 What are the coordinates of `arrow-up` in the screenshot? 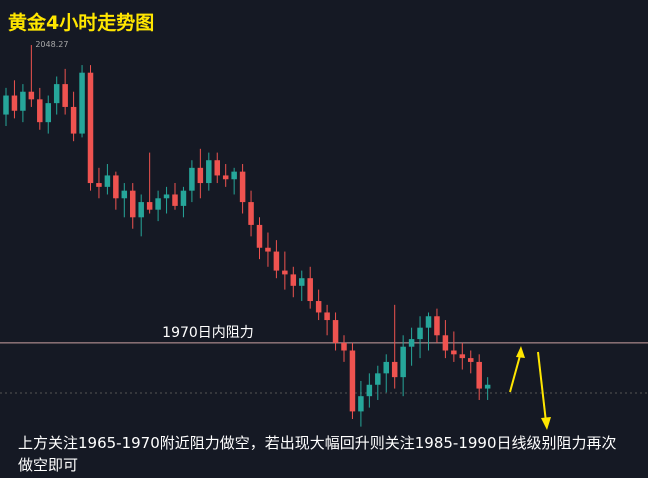 It's located at (515, 372).